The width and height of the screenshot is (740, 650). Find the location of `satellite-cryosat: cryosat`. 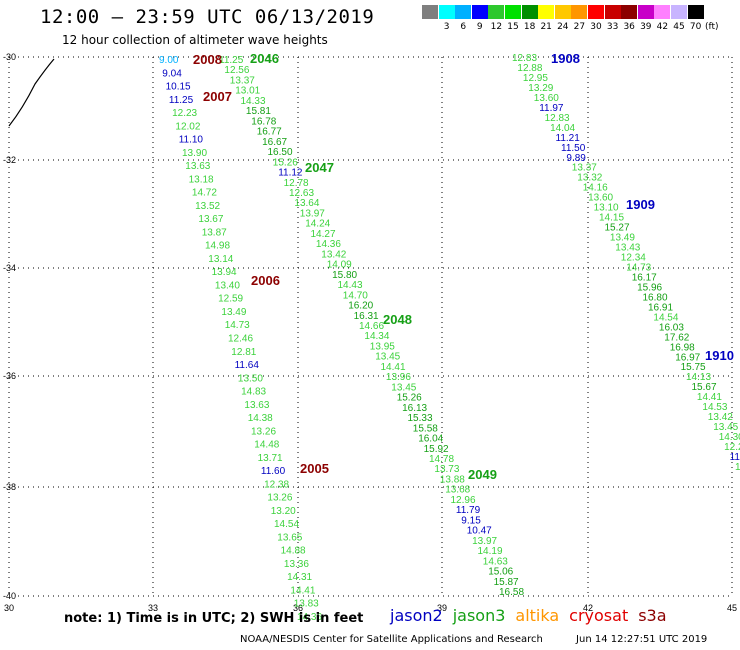

satellite-cryosat: cryosat is located at coordinates (599, 615).